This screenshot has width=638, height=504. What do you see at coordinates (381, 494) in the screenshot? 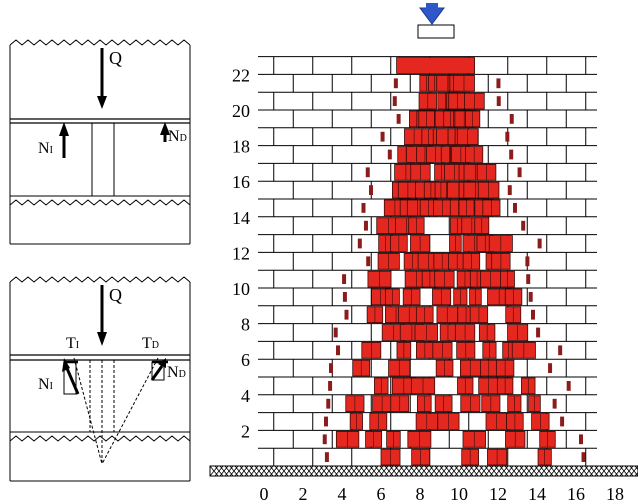
I see `x-tick-label: 6` at bounding box center [381, 494].